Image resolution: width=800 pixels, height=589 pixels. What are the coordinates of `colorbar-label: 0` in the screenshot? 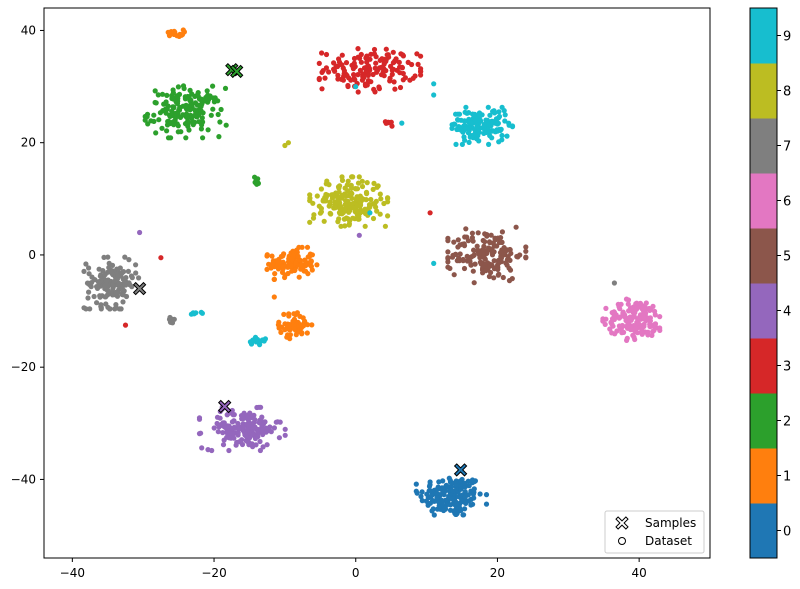 It's located at (787, 532).